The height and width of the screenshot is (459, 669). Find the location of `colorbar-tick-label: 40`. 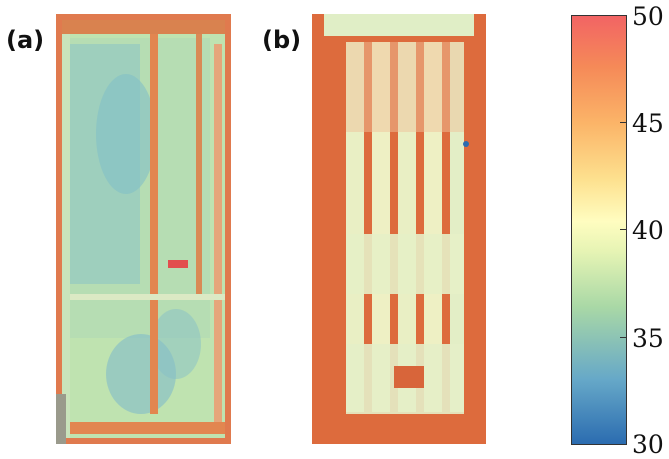

colorbar-tick-label: 40 is located at coordinates (648, 230).